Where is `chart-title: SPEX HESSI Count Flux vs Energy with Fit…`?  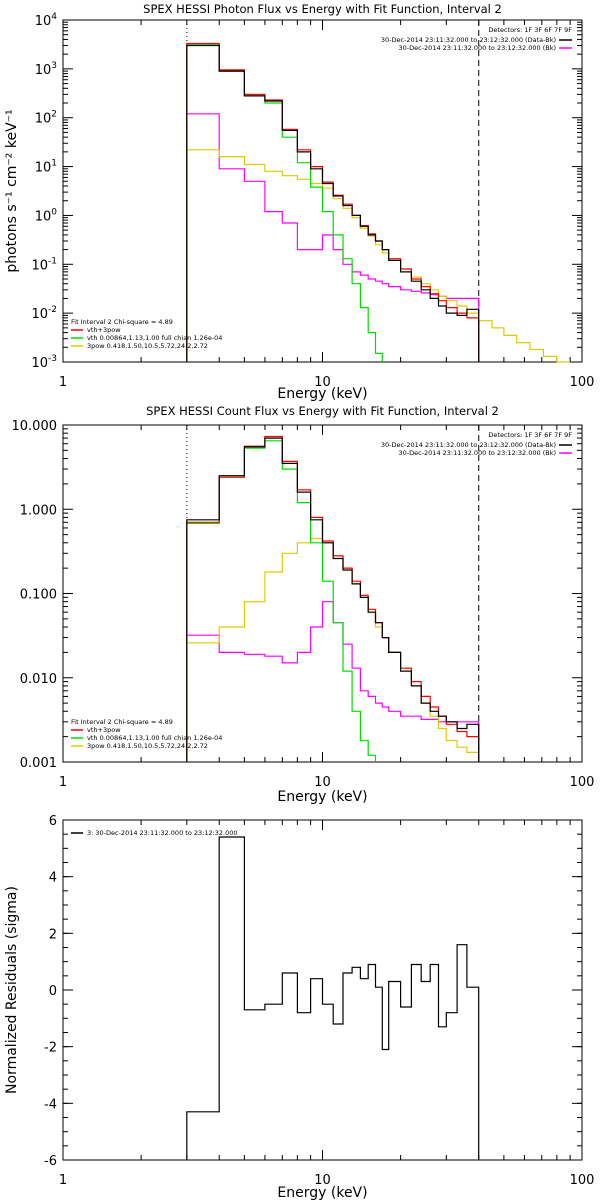 chart-title: SPEX HESSI Count Flux vs Energy with Fit… is located at coordinates (322, 411).